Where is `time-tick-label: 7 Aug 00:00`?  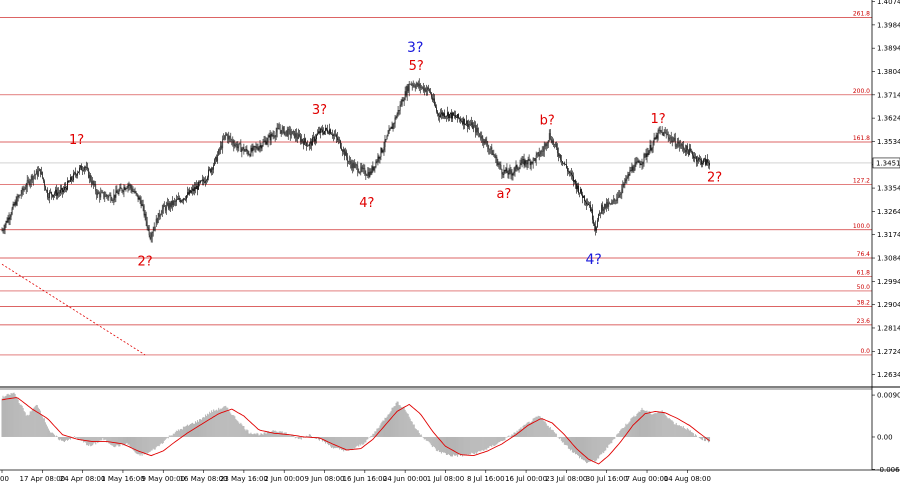 time-tick-label: 7 Aug 00:00 is located at coordinates (647, 479).